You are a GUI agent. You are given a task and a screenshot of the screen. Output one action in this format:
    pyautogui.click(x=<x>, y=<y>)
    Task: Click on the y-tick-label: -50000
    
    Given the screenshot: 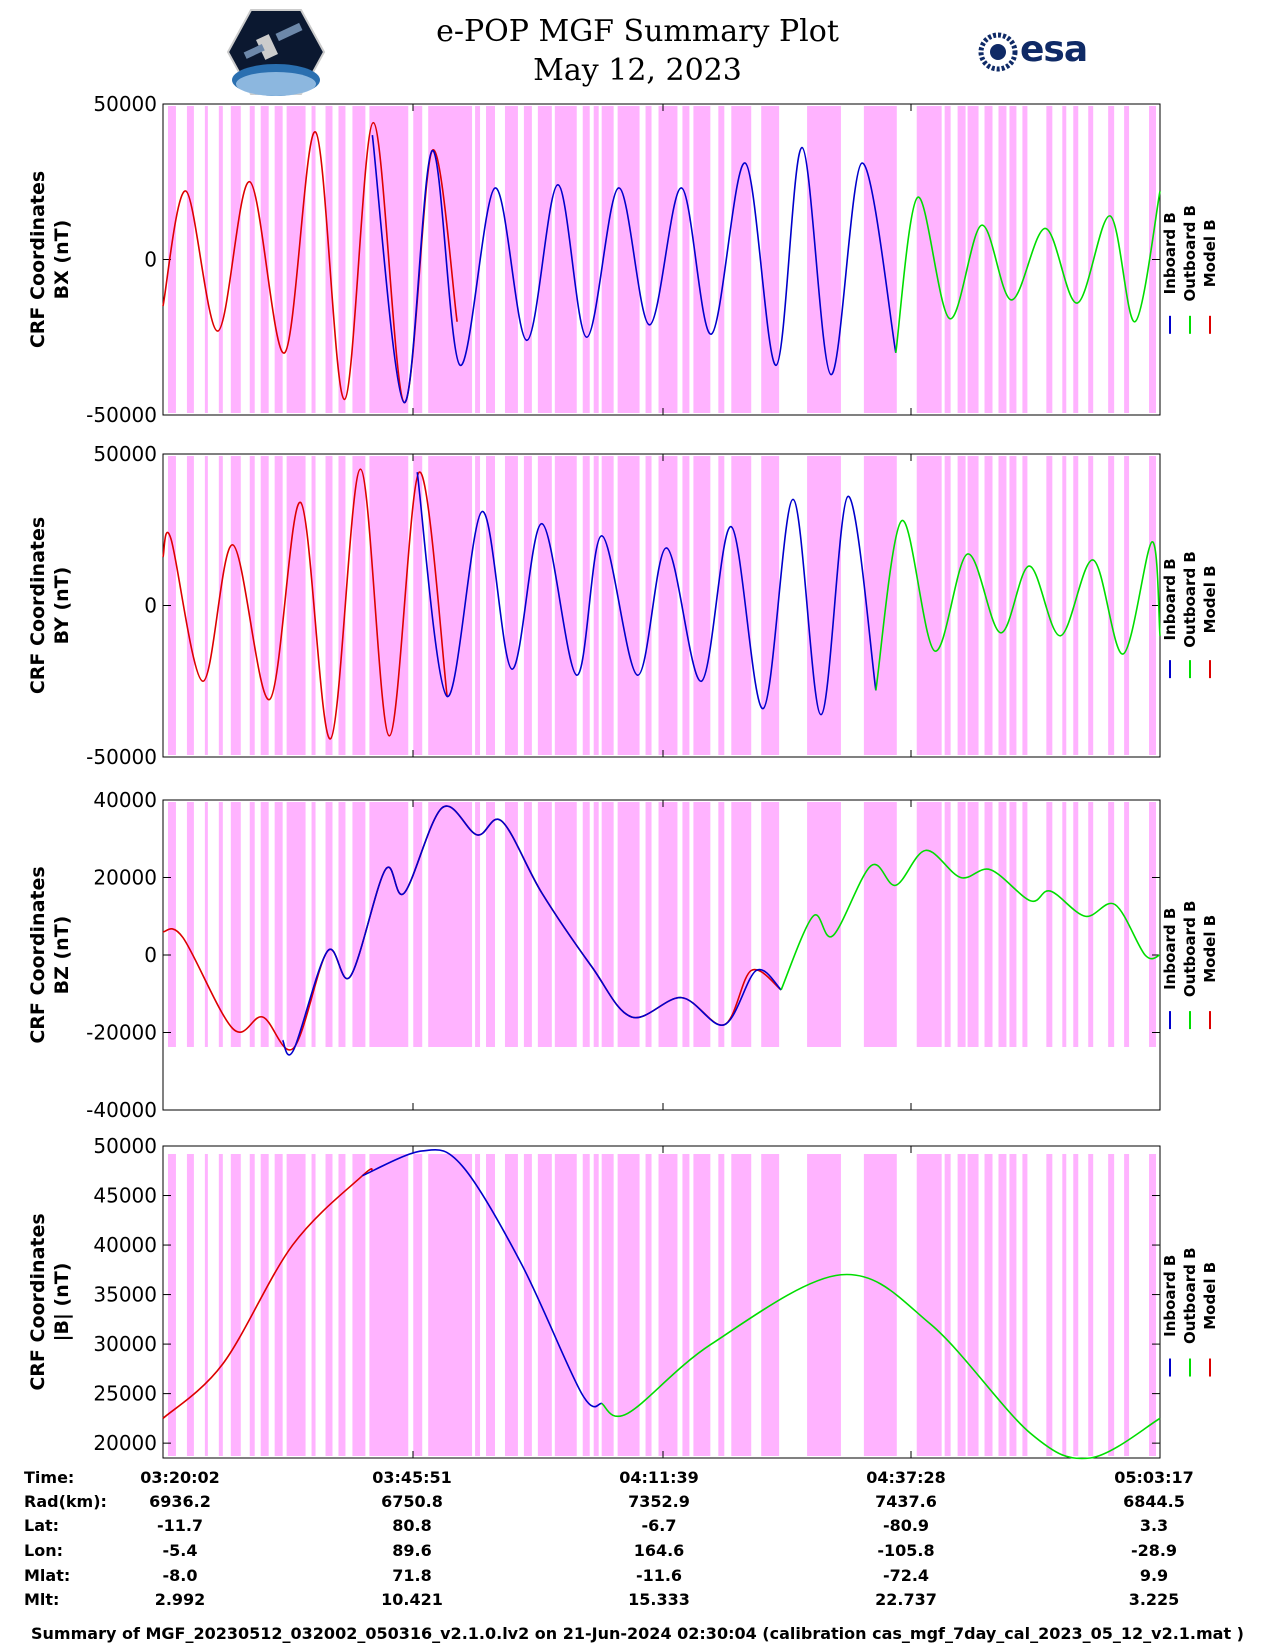 What is the action you would take?
    pyautogui.click(x=121, y=757)
    